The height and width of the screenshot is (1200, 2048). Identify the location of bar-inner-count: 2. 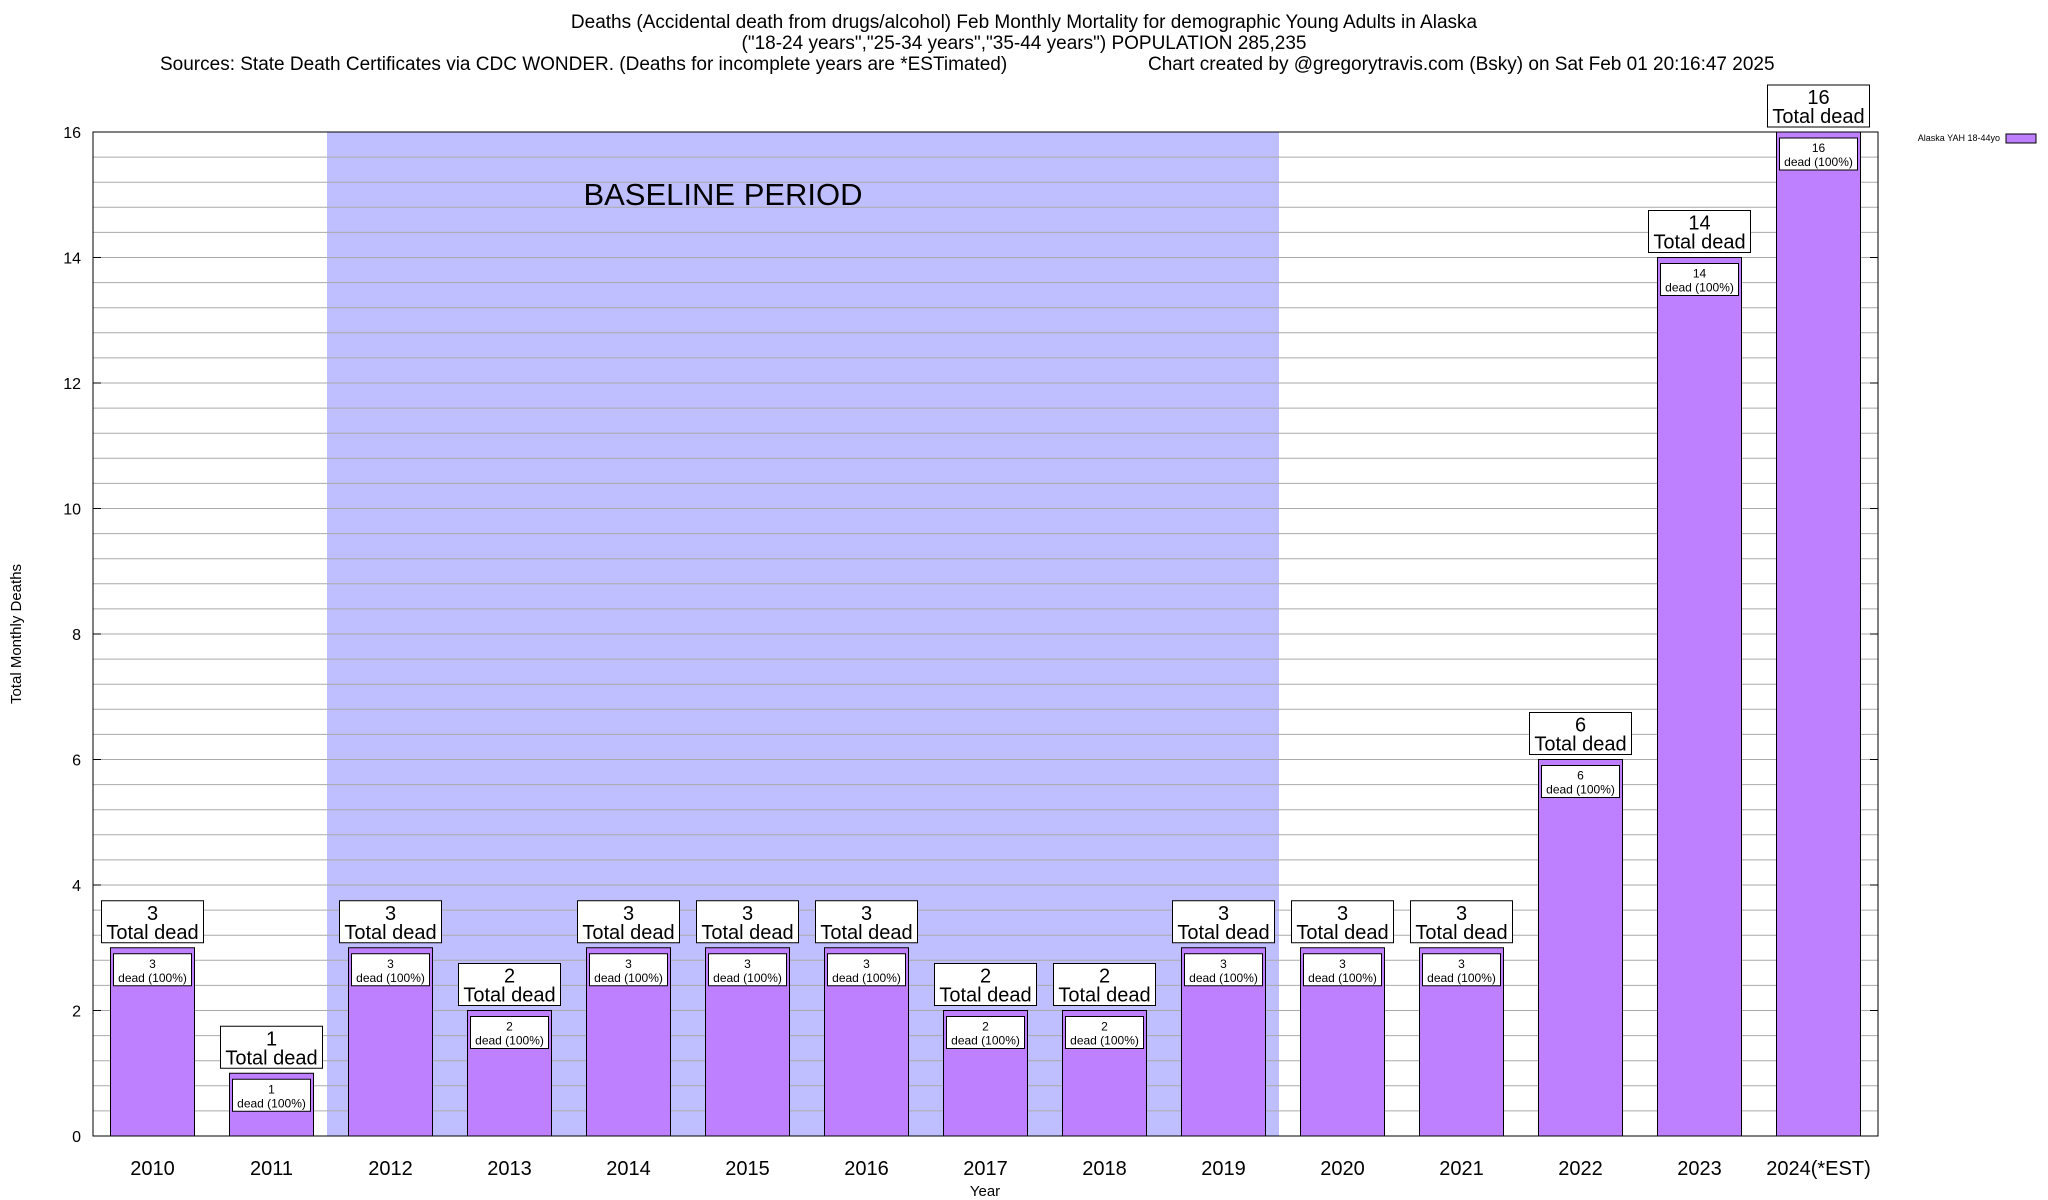
(509, 1027).